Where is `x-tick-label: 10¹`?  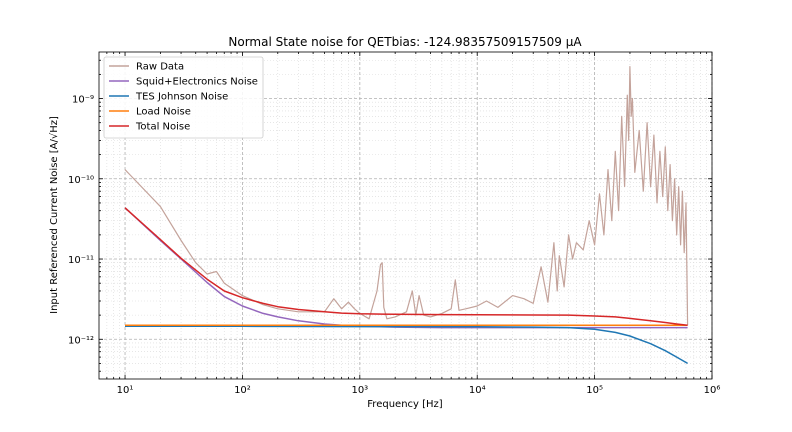 x-tick-label: 10¹ is located at coordinates (125, 390).